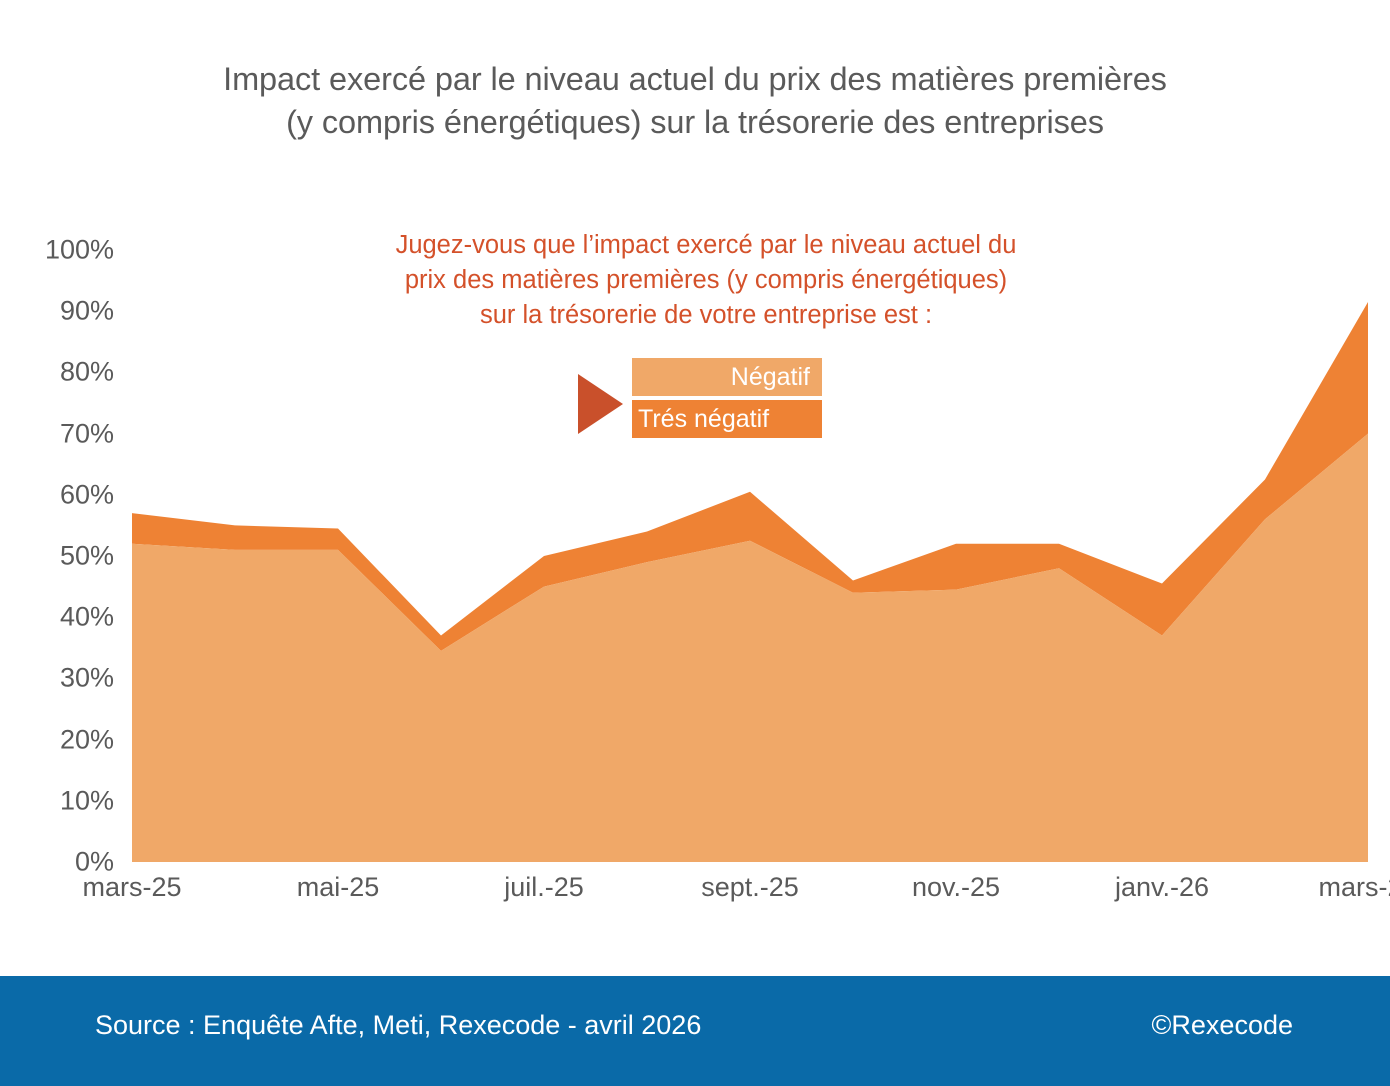 The height and width of the screenshot is (1086, 1390). What do you see at coordinates (86, 310) in the screenshot?
I see `y-axis-tick-label: 90%` at bounding box center [86, 310].